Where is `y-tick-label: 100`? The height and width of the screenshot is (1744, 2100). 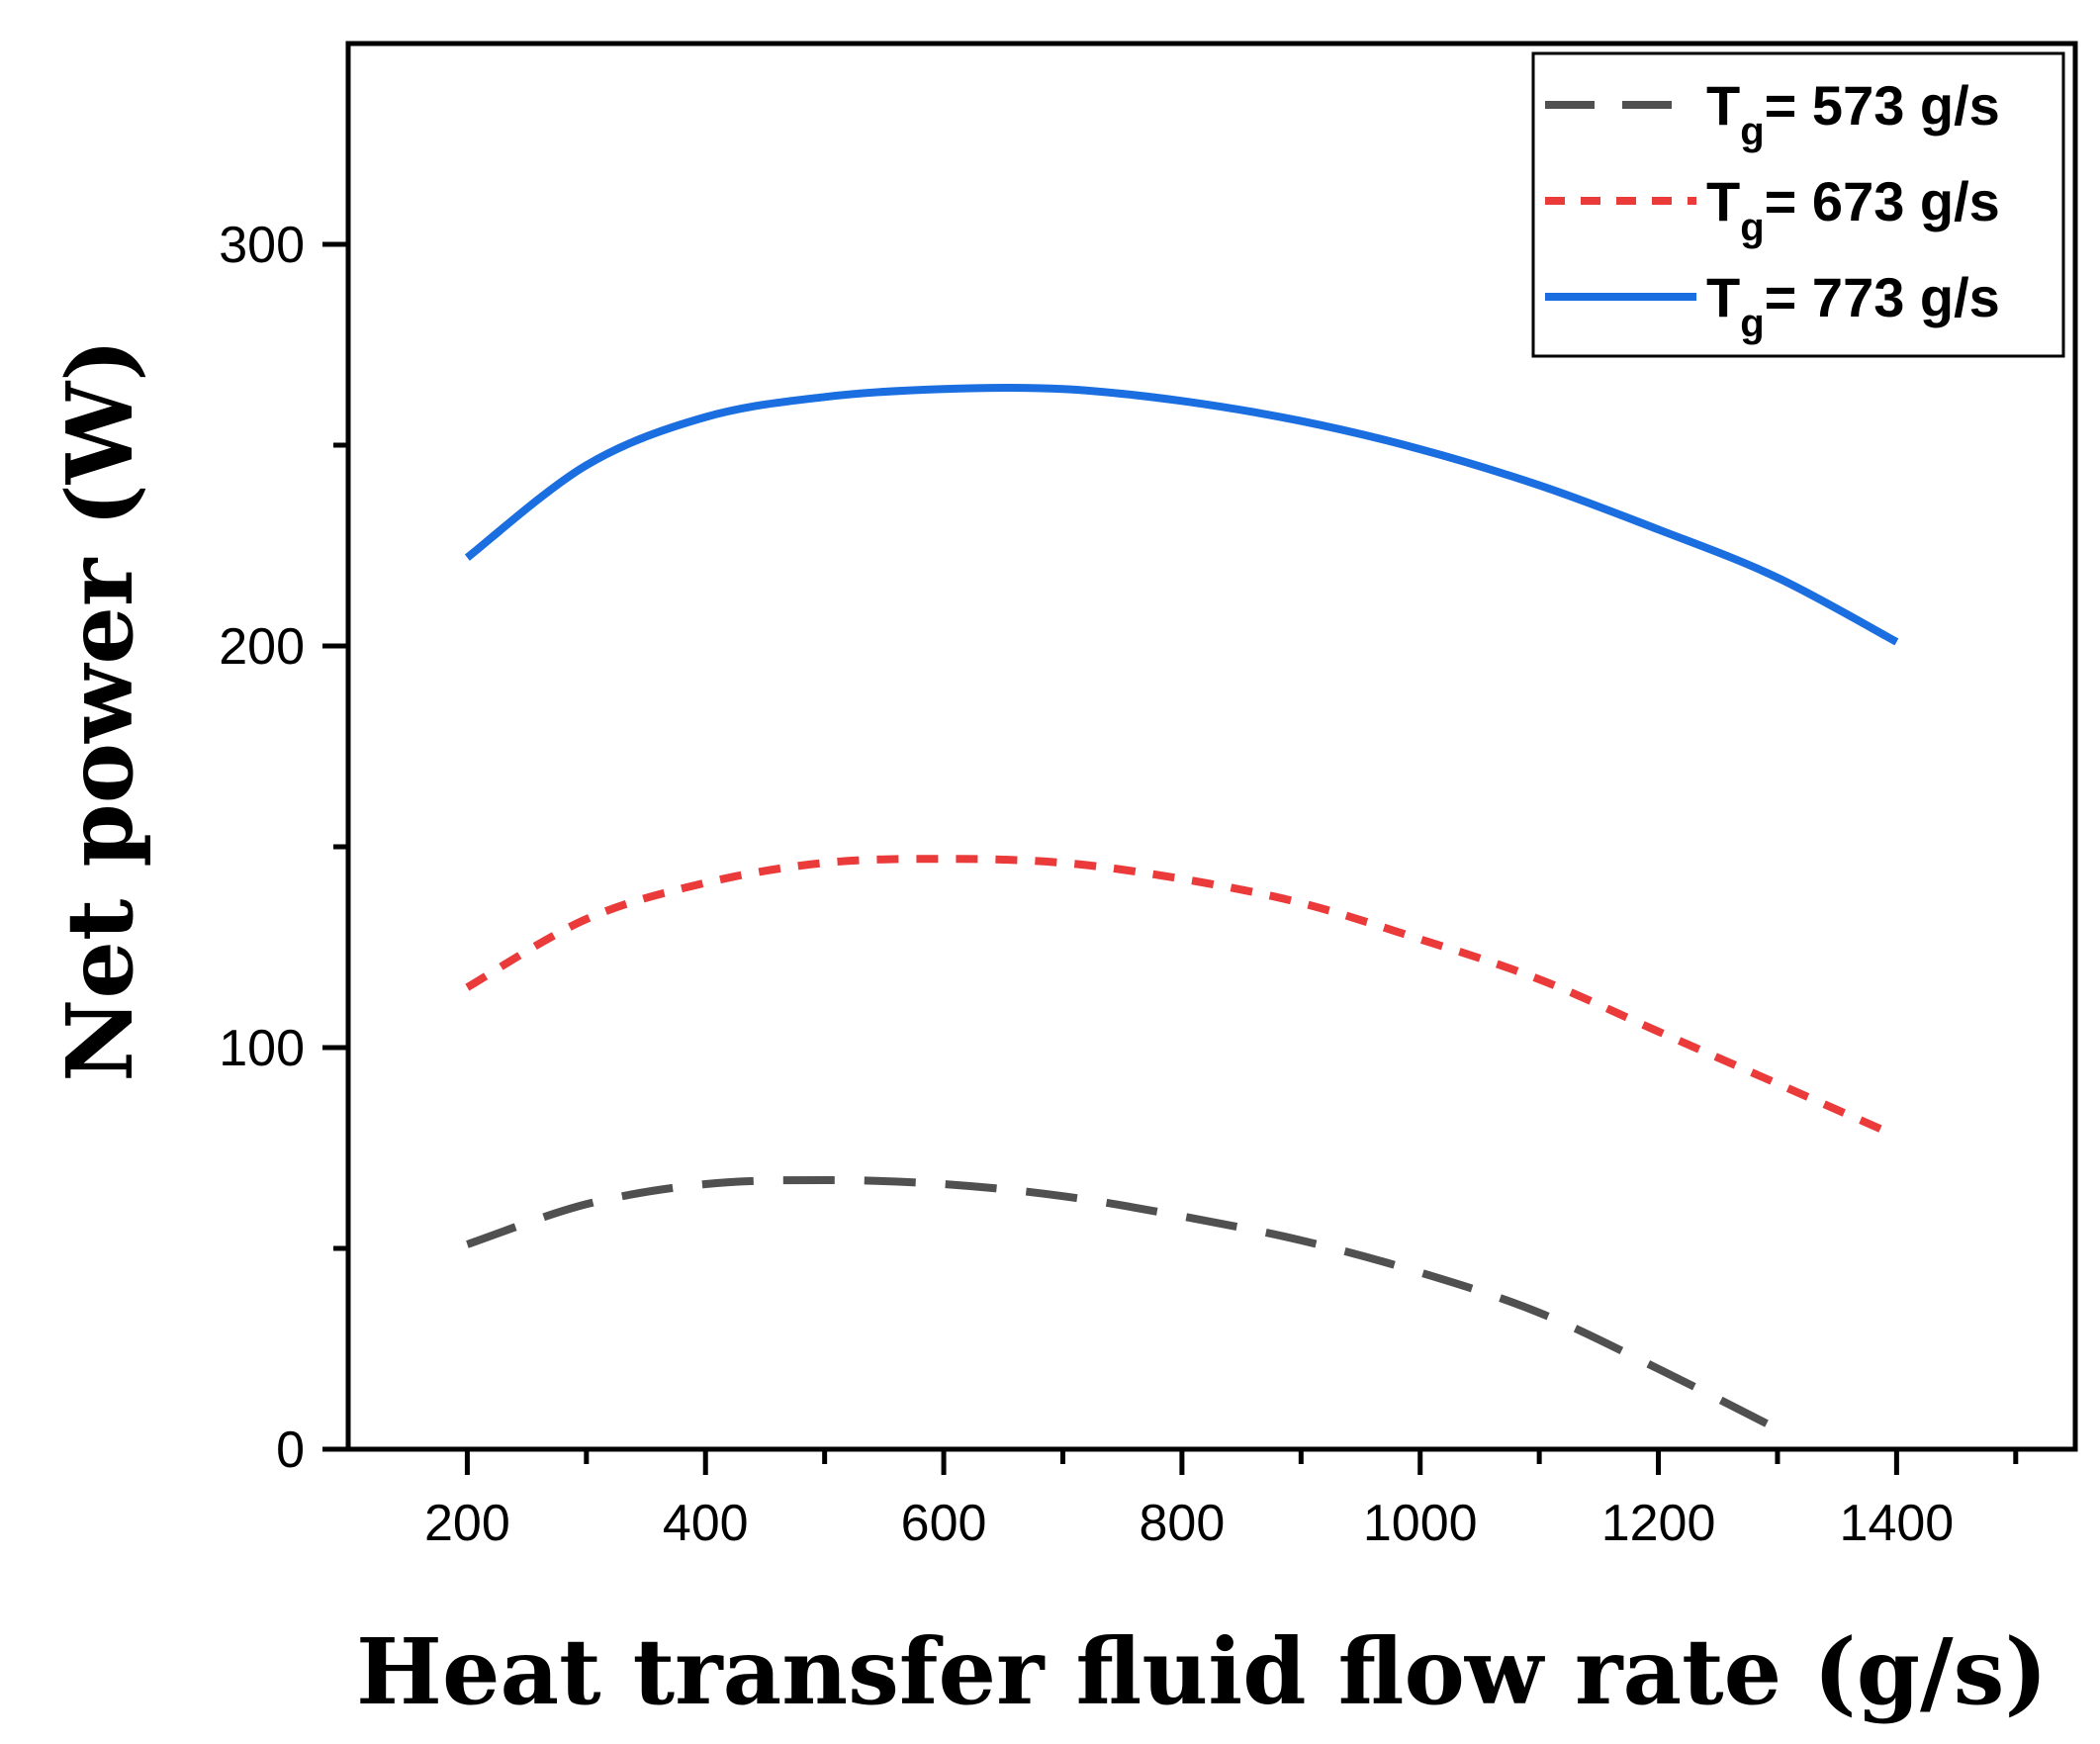
y-tick-label: 100 is located at coordinates (262, 1048).